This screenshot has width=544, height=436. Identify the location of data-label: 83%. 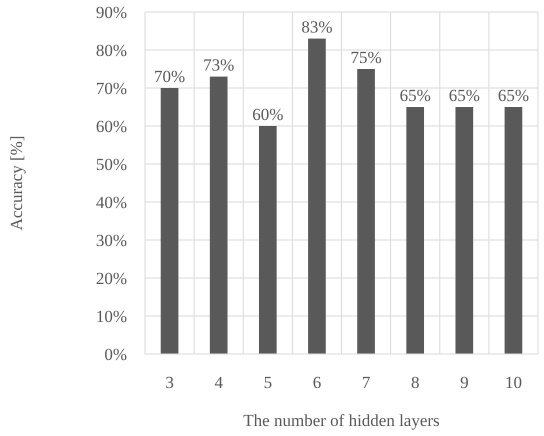
(317, 27).